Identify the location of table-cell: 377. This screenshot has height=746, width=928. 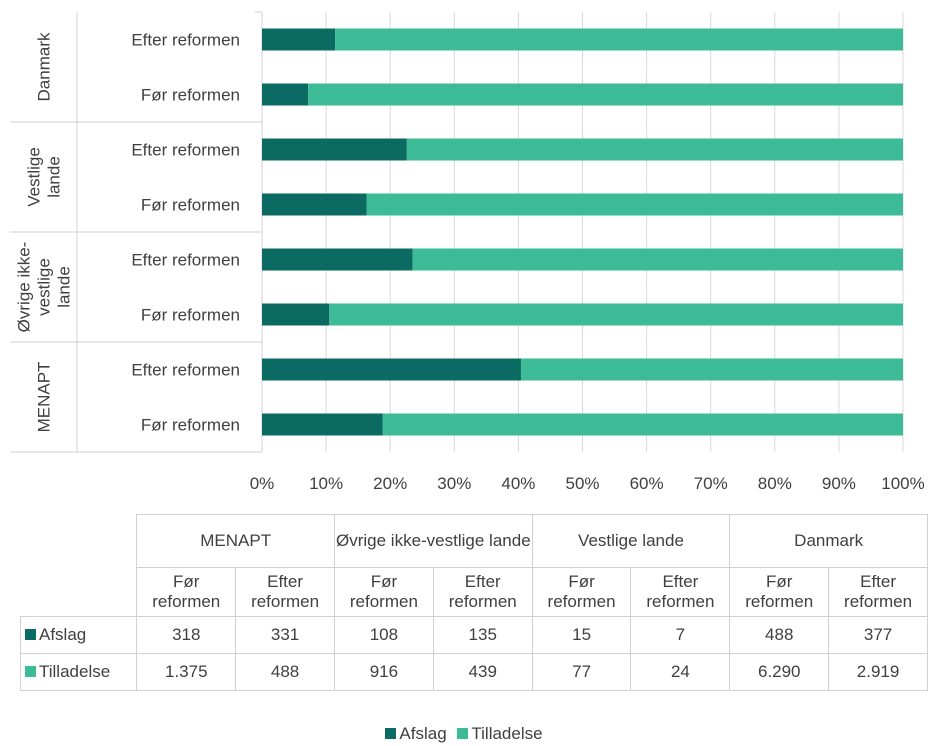
(878, 635).